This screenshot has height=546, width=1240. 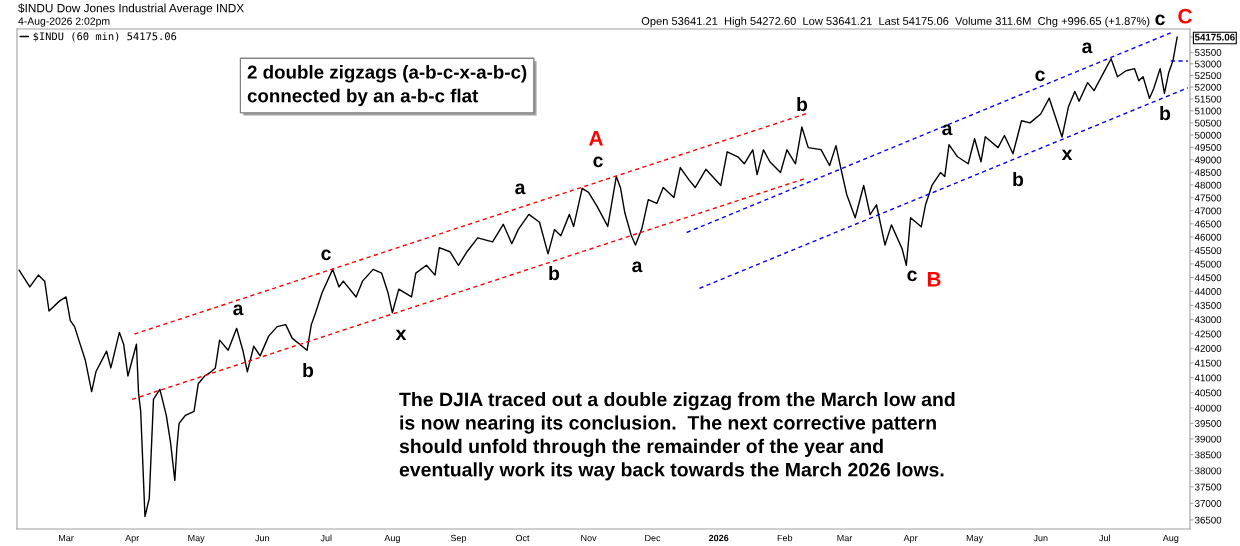 What do you see at coordinates (1208, 334) in the screenshot?
I see `y-tick-label: 42500` at bounding box center [1208, 334].